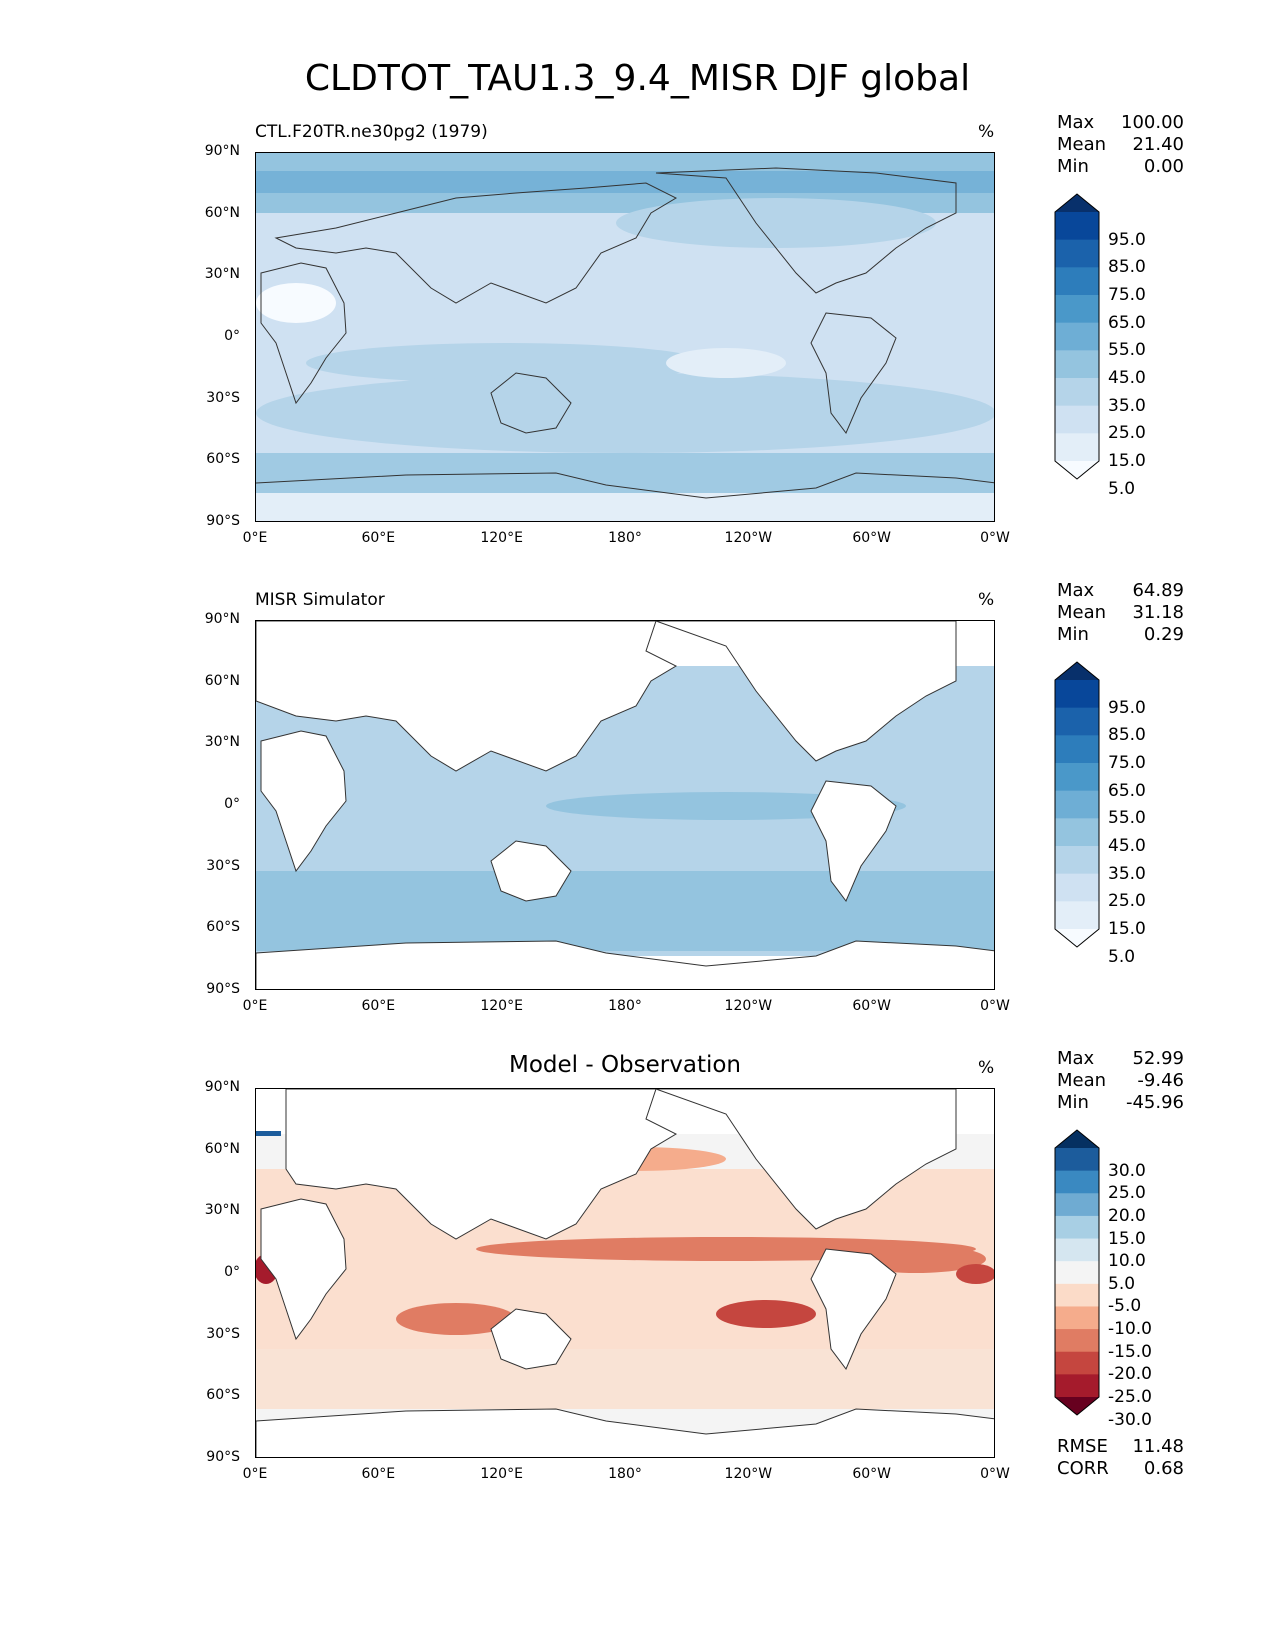  What do you see at coordinates (637, 78) in the screenshot?
I see `figure-title: CLDTOT_TAU1.3_9.4_MISR DJF global` at bounding box center [637, 78].